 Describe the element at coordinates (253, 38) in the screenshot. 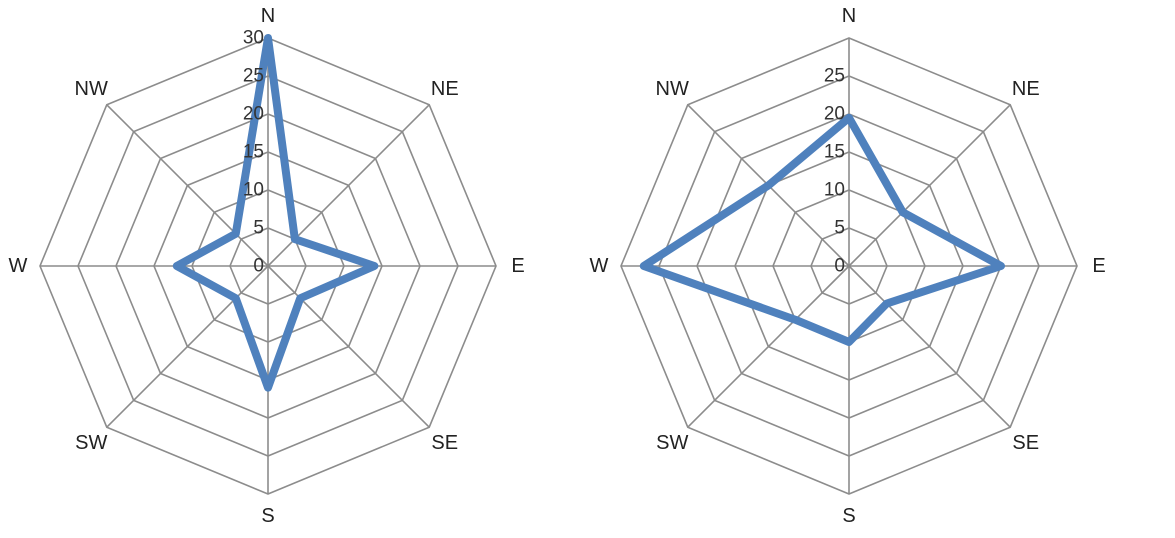

I see `tick-label: 30` at that location.